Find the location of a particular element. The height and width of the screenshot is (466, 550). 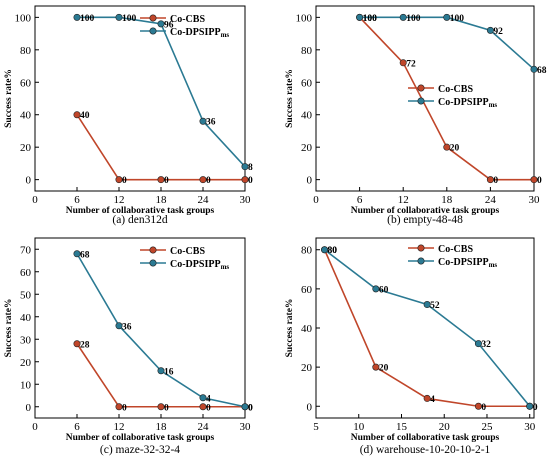

panel-caption: (b) empty-48-48 is located at coordinates (425, 220).